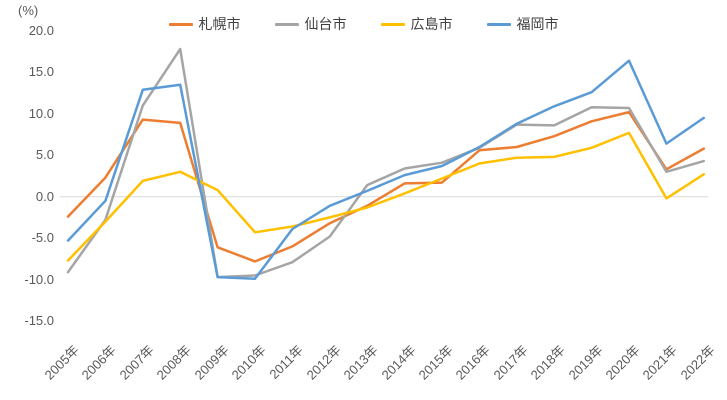 The height and width of the screenshot is (400, 727). I want to click on legend-item-hiroshima: 広島市, so click(416, 24).